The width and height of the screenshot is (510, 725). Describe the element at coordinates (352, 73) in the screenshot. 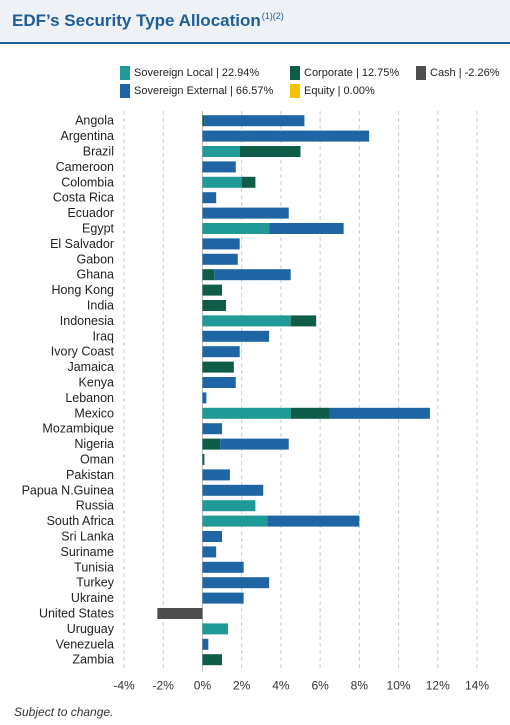

I see `legend-label-corporate: Corporate | 12.75%` at that location.